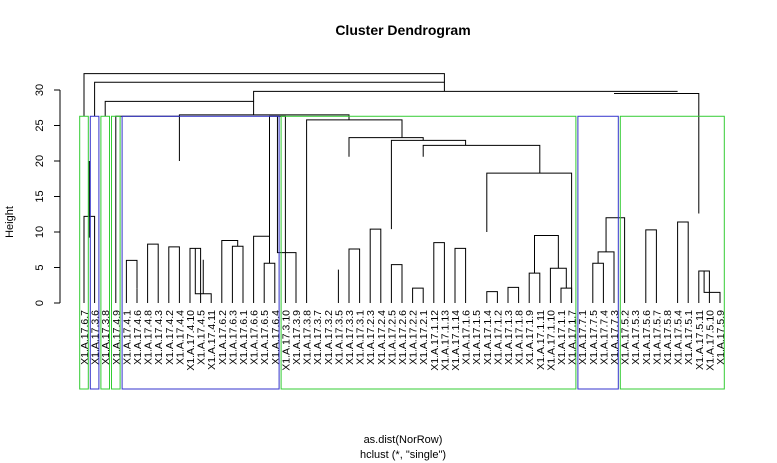  What do you see at coordinates (679, 337) in the screenshot?
I see `leaf-label: X1.A.17.5.4` at bounding box center [679, 337].